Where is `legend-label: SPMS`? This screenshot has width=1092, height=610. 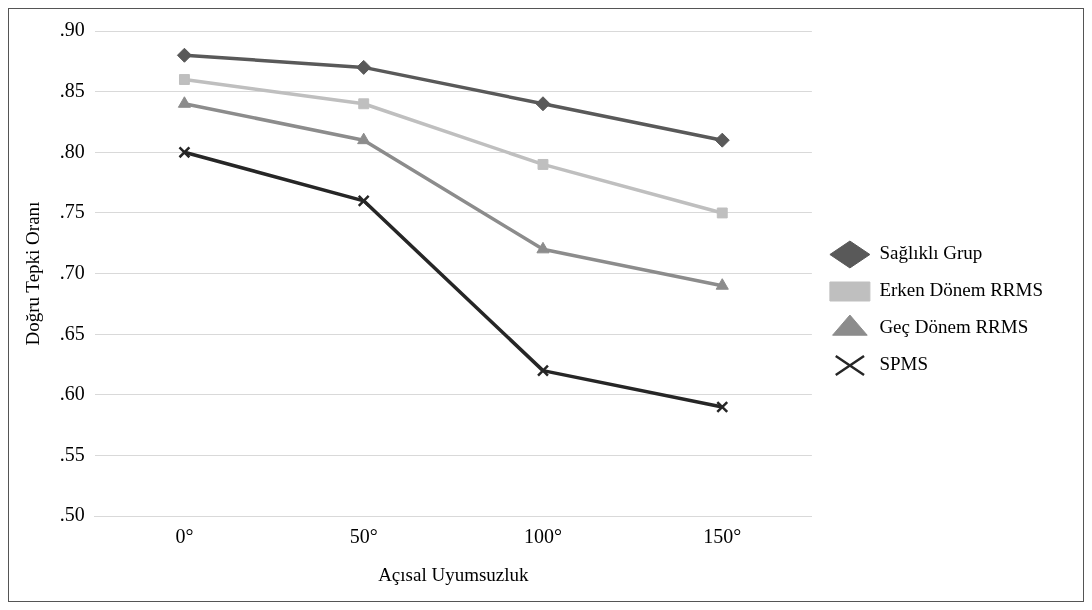
legend-label: SPMS is located at coordinates (903, 364).